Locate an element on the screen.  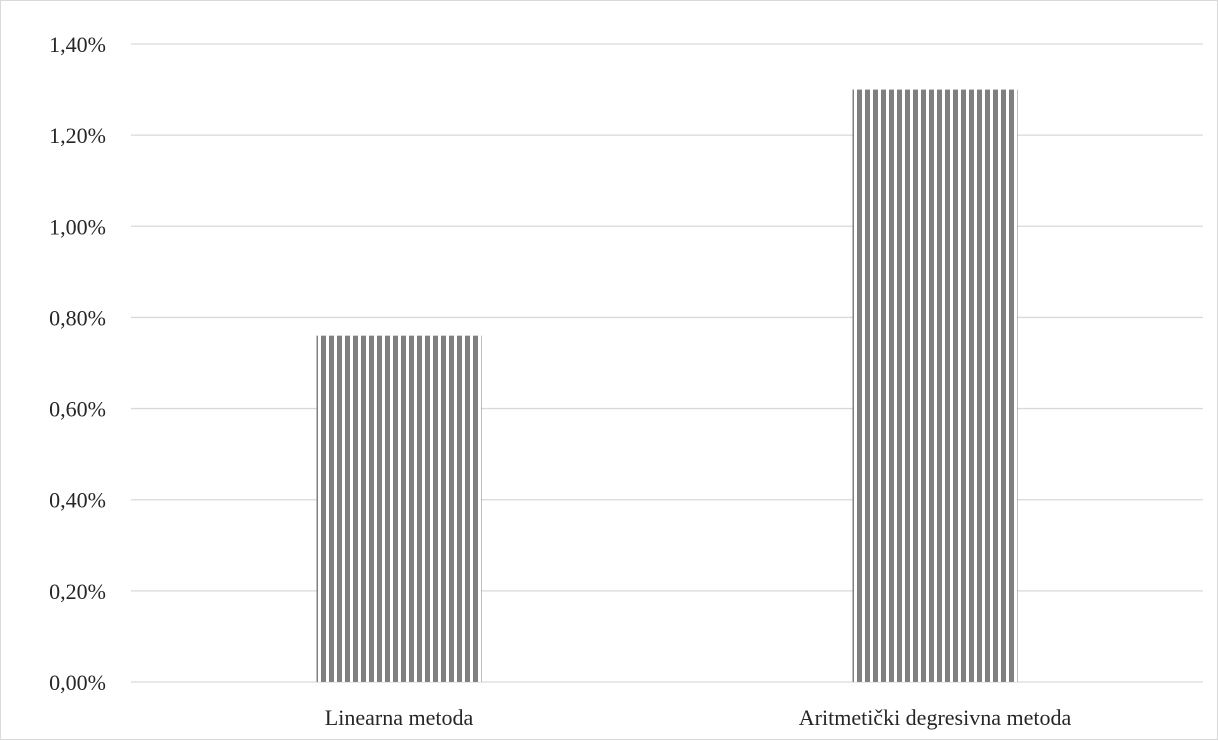
y-axis-tick-labels: 0,00% 0,20% 0,40% 0,60% 0,80% 1,00% 1,20% 1,40% is located at coordinates (77, 363).